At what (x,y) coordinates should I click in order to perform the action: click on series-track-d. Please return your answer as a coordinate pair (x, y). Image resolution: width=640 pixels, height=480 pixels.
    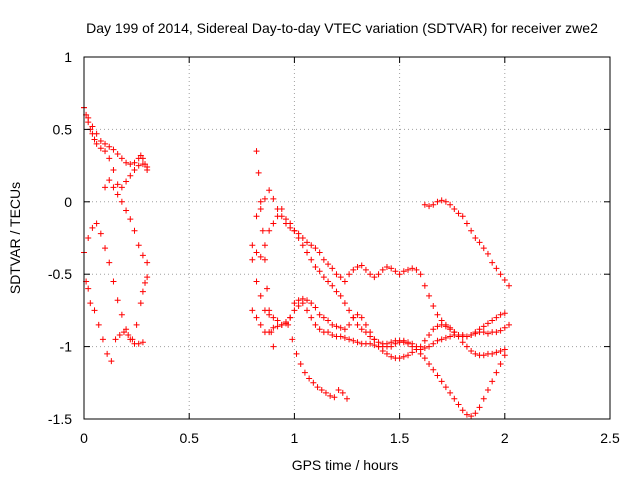
    Looking at the image, I should click on (115, 283).